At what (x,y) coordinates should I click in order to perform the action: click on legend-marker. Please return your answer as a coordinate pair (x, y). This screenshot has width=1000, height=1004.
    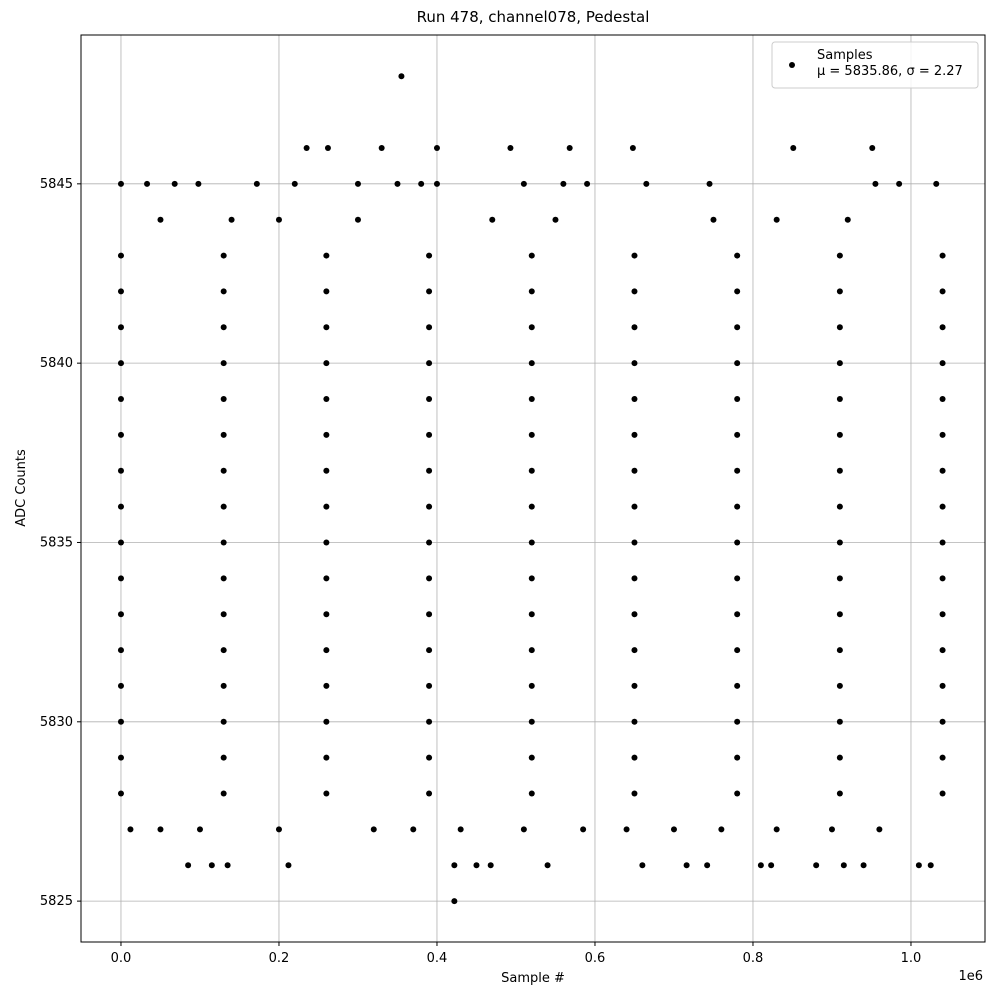
    Looking at the image, I should click on (792, 65).